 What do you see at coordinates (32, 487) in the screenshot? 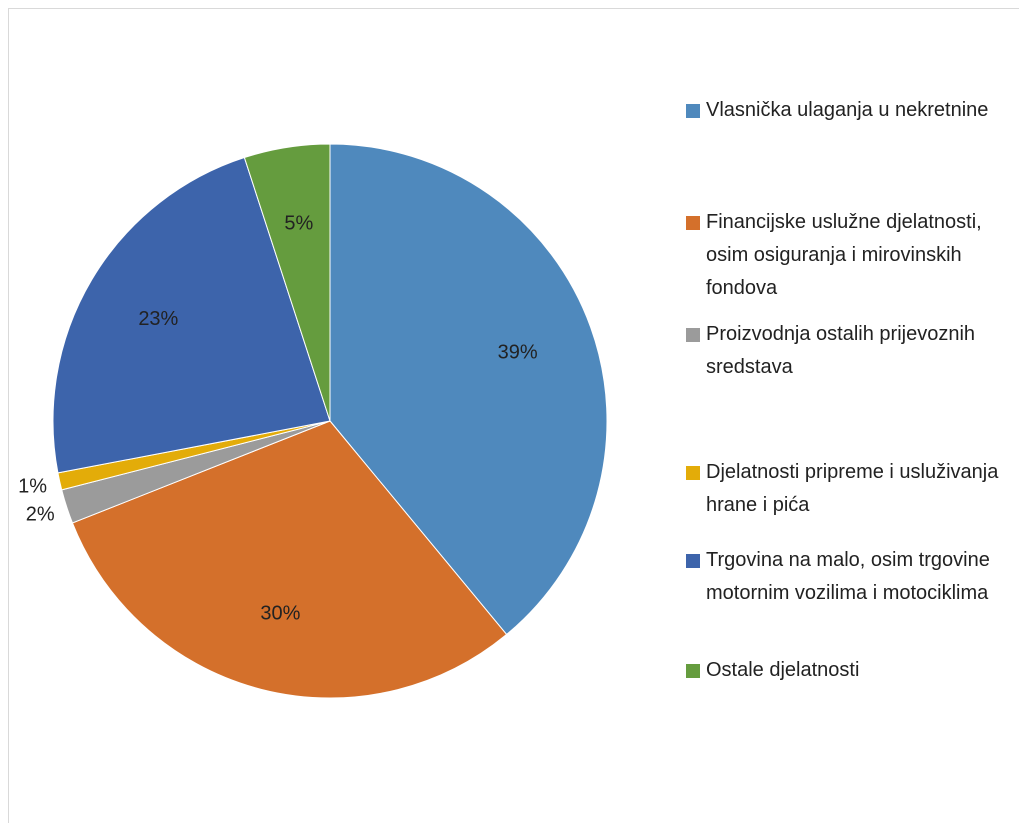
I see `data-label: 1%` at bounding box center [32, 487].